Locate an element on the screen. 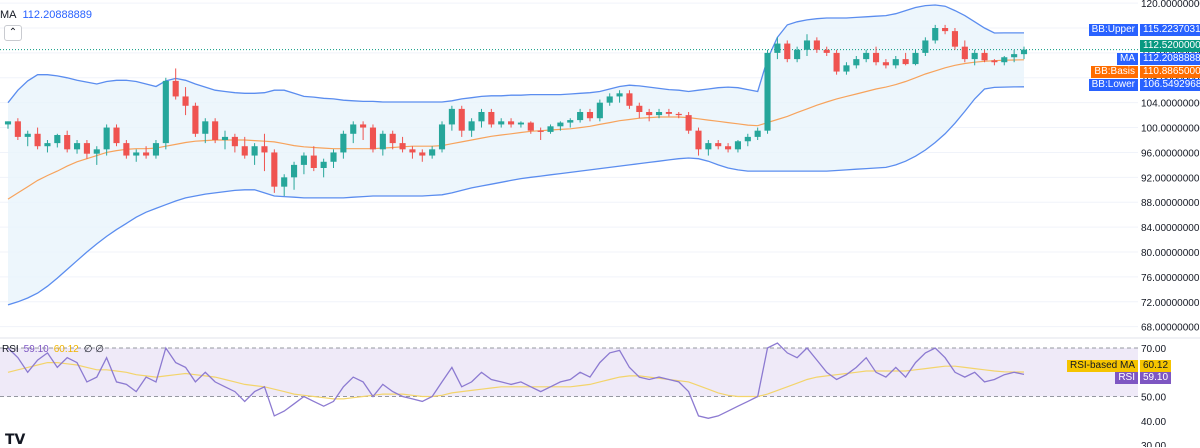 The image size is (1200, 448). rsi-tick-label: 40.00 is located at coordinates (1153, 422).